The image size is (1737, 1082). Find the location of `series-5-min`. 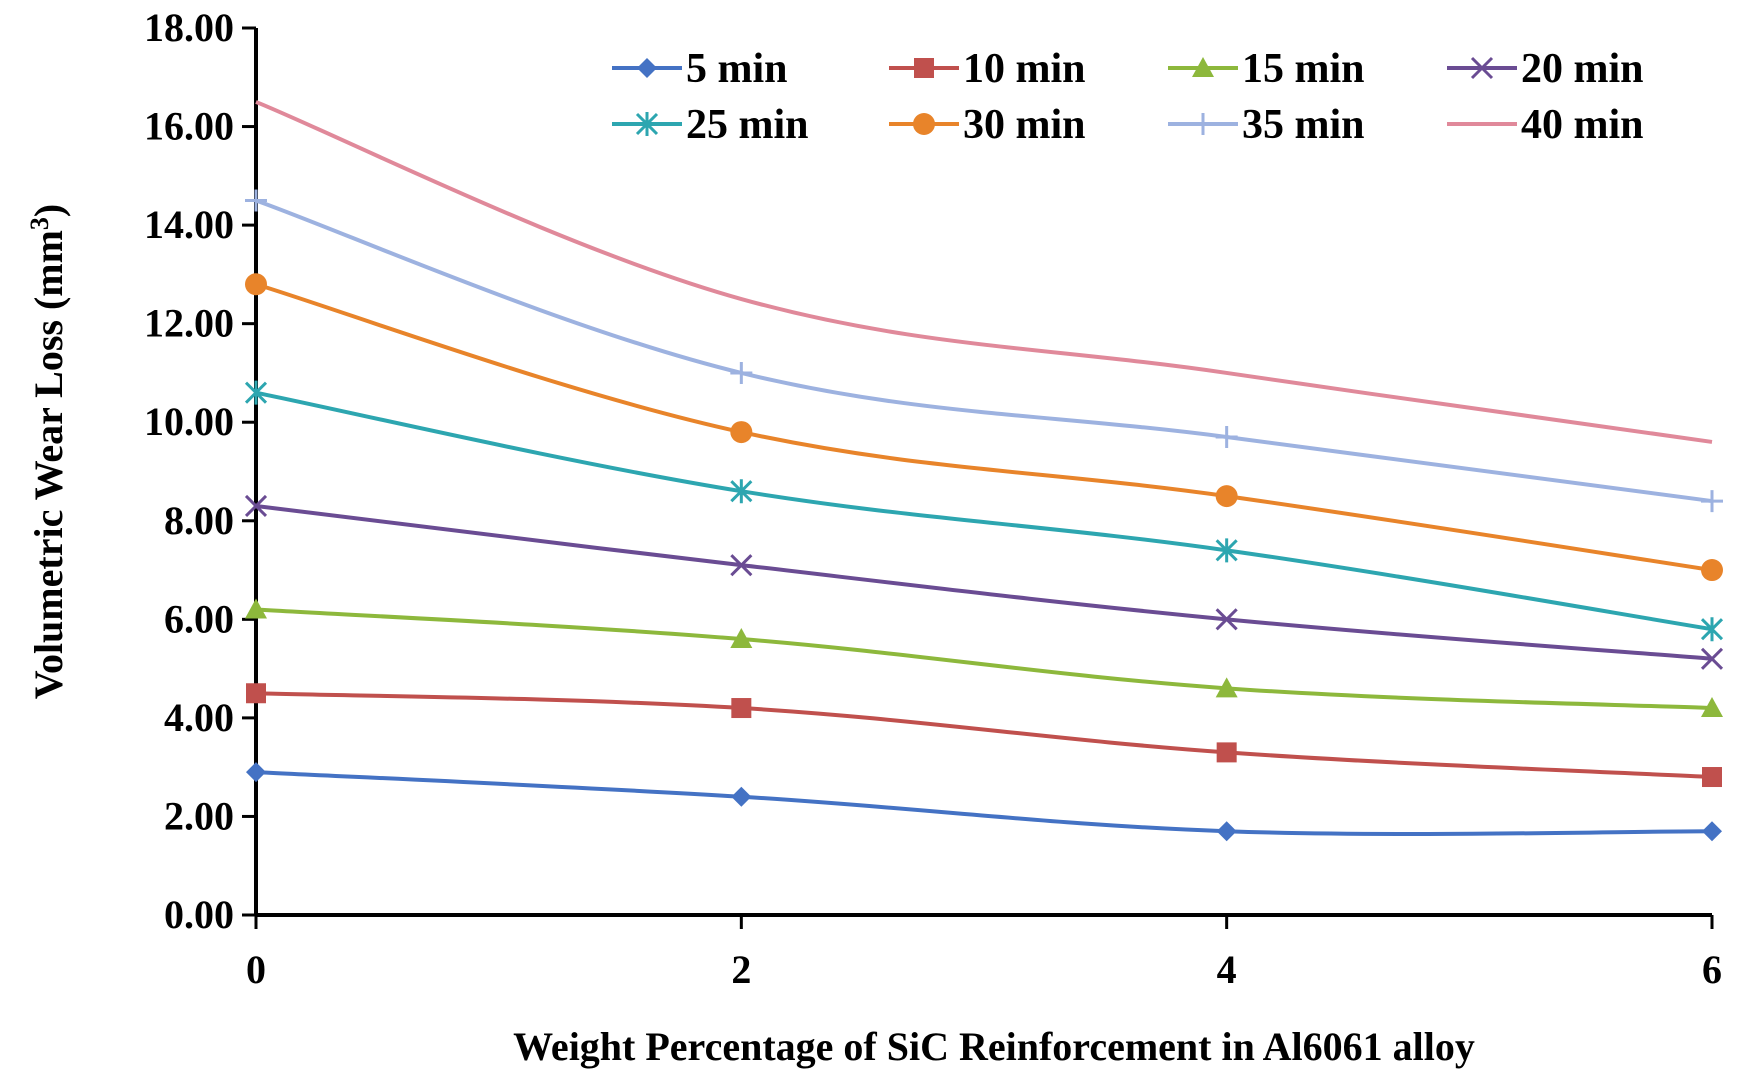

series-5-min is located at coordinates (984, 802).